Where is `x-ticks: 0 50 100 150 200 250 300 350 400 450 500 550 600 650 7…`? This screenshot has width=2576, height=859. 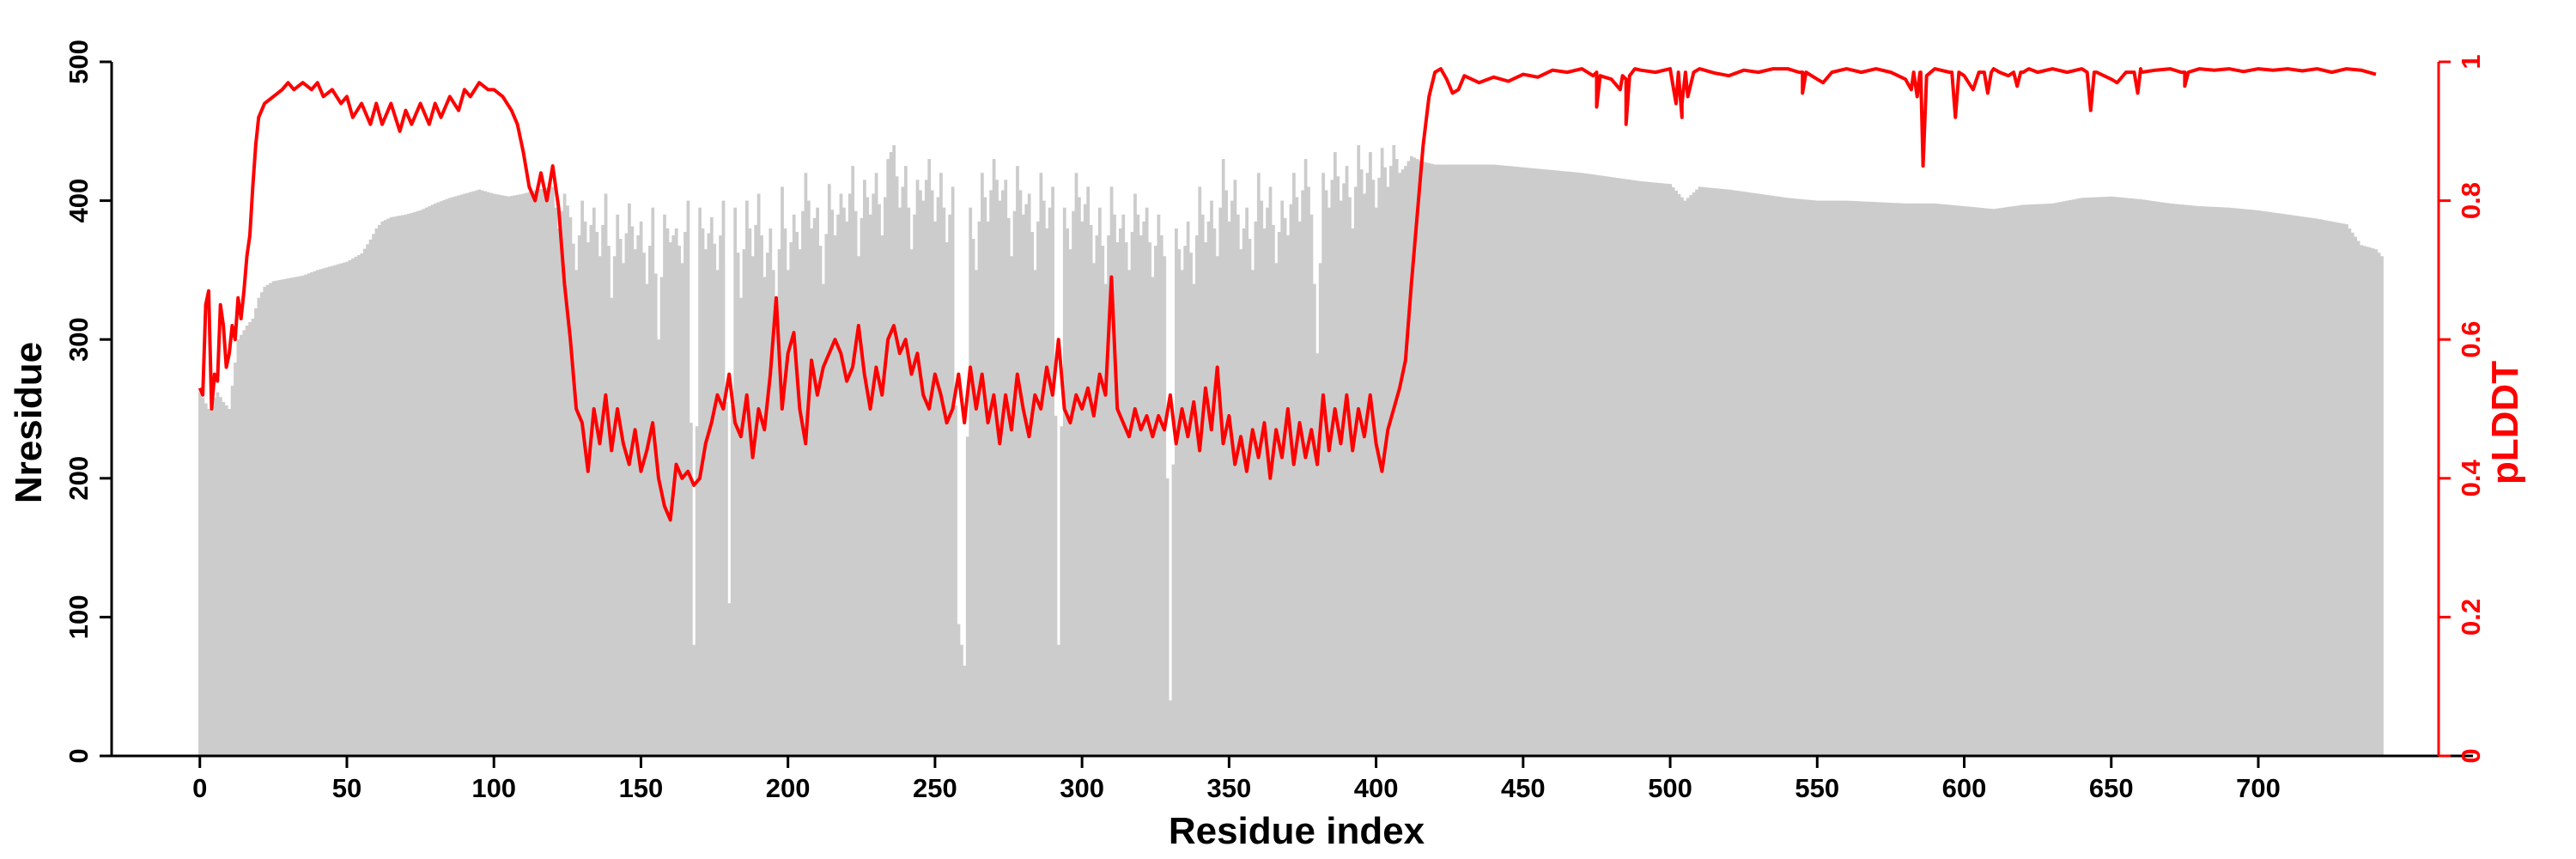 x-ticks: 0 50 100 150 200 250 300 350 400 450 500 550 600 650 7… is located at coordinates (1236, 780).